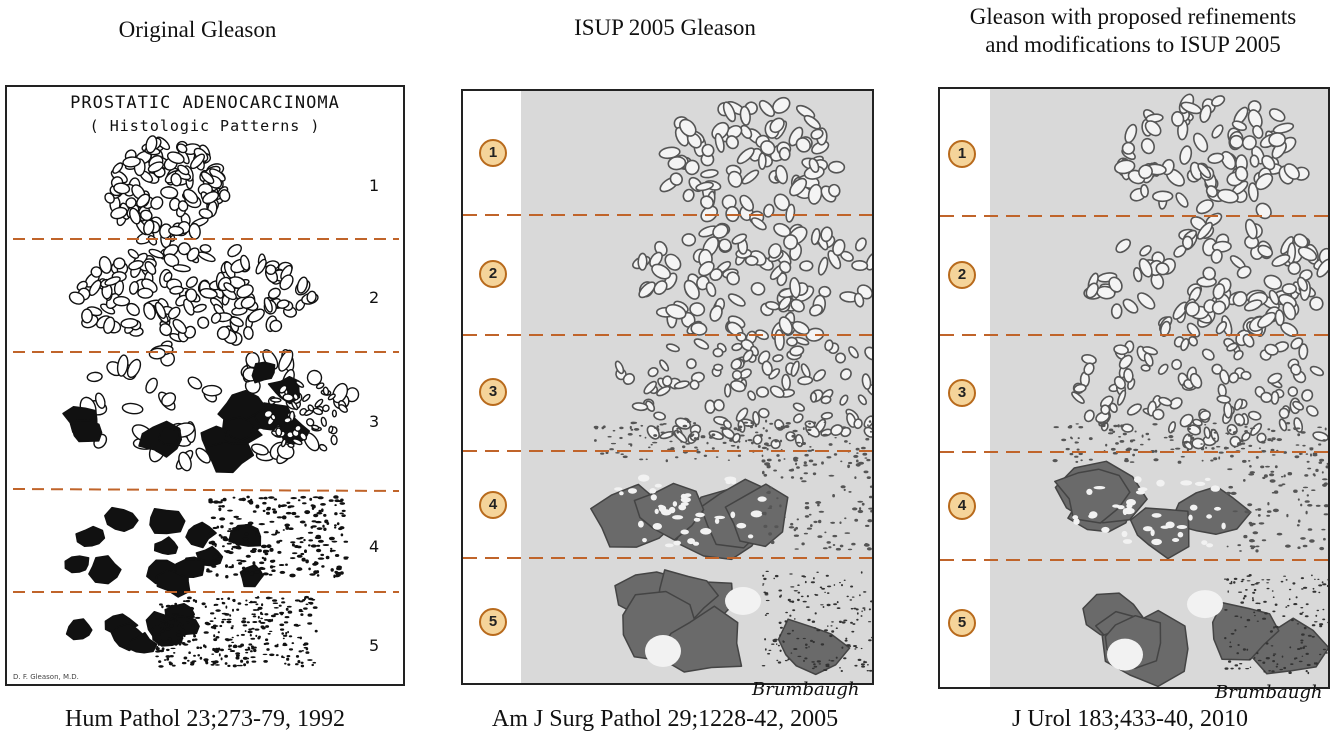  Describe the element at coordinates (205, 719) in the screenshot. I see `citation-original: Hum Pathol 23;273-79, 1992` at that location.